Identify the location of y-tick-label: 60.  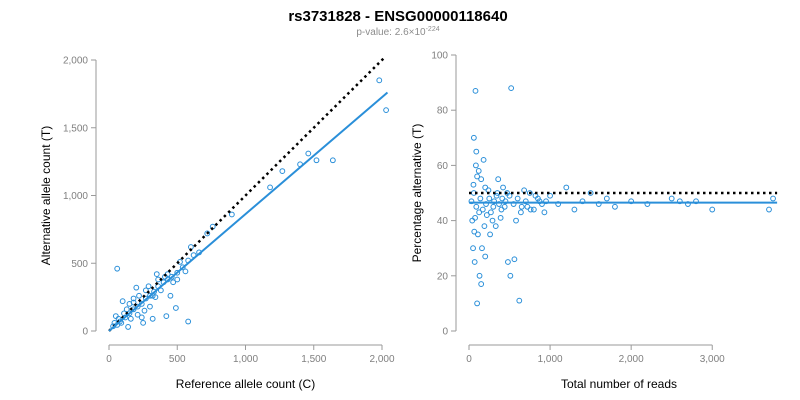
(443, 166).